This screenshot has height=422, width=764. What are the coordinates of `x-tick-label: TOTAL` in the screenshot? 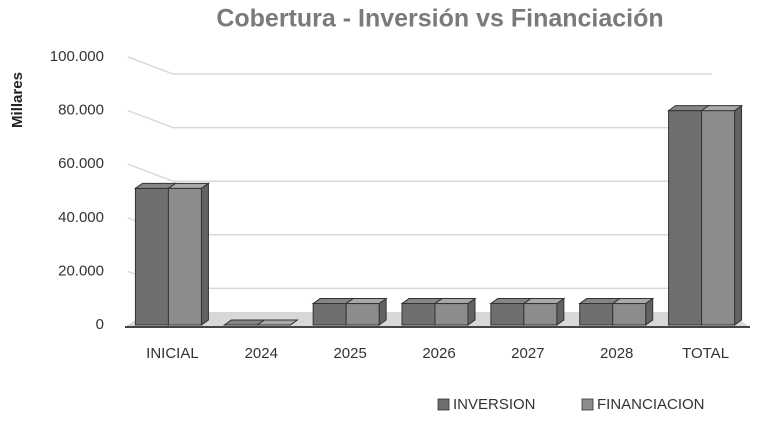 It's located at (705, 353).